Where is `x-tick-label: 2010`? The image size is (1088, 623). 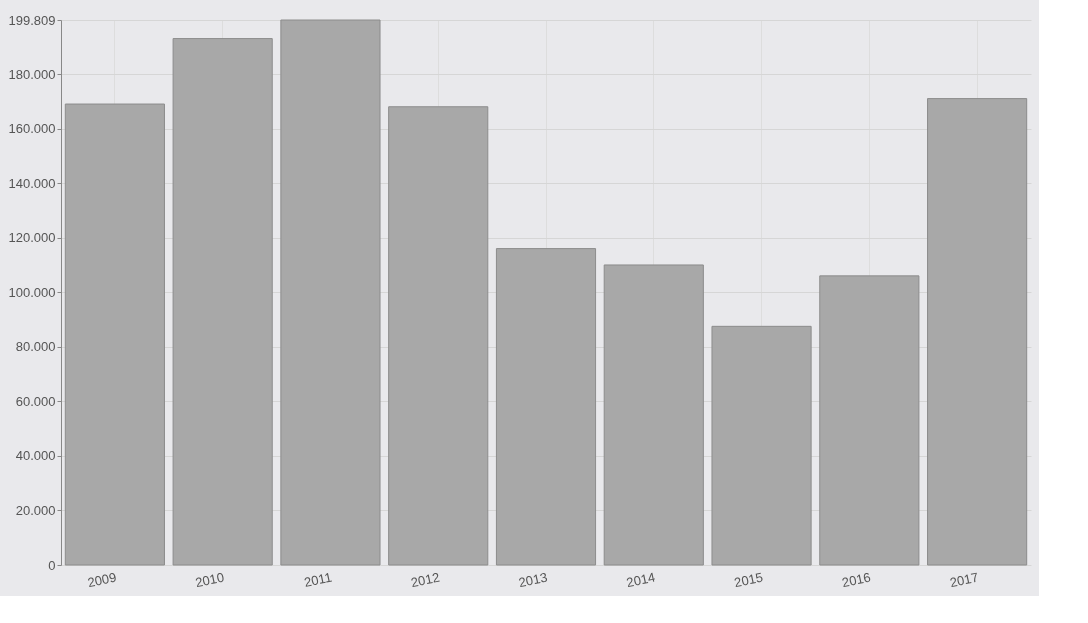 x-tick-label: 2010 is located at coordinates (209, 580).